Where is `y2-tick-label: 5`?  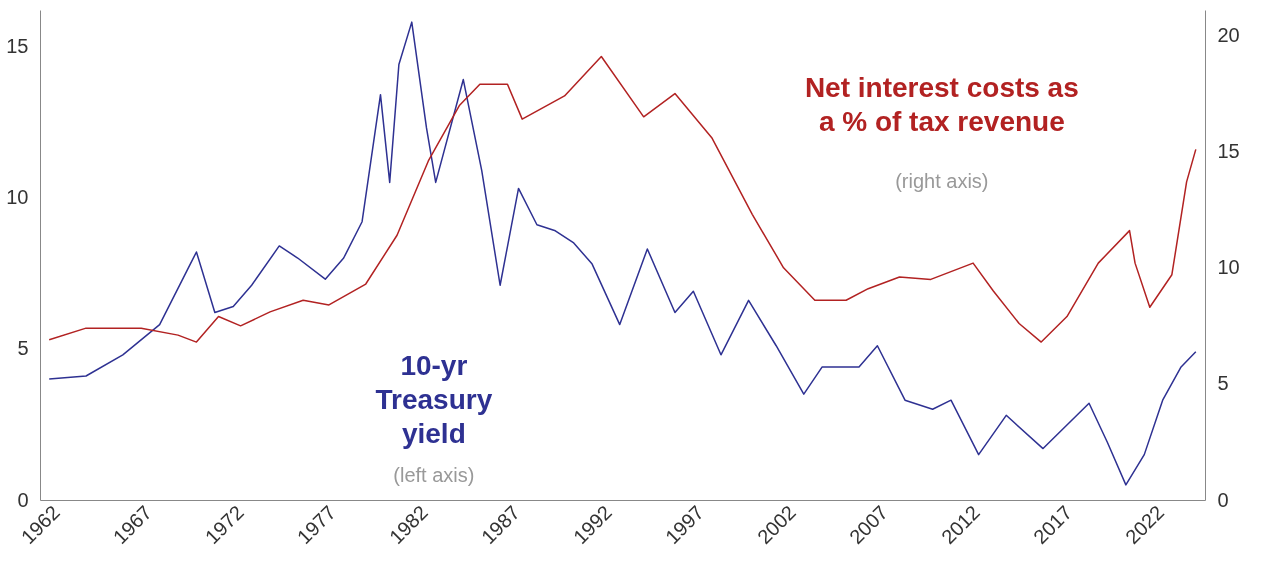
y2-tick-label: 5 is located at coordinates (1223, 383).